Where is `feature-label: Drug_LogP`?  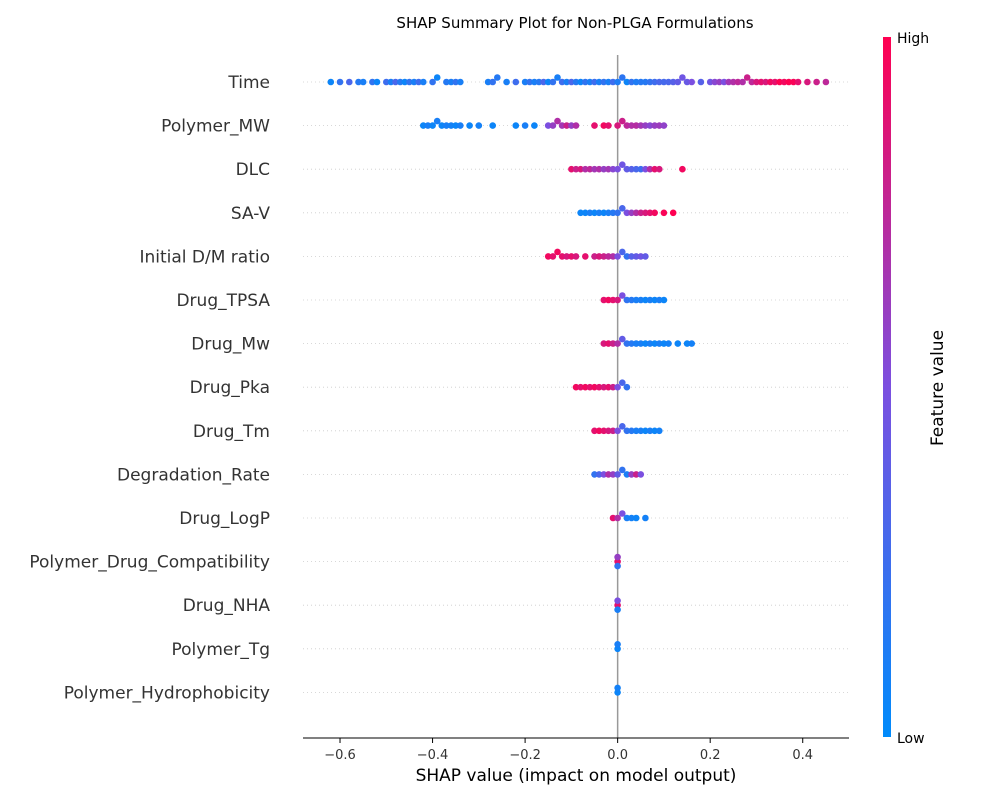
feature-label: Drug_LogP is located at coordinates (224, 519).